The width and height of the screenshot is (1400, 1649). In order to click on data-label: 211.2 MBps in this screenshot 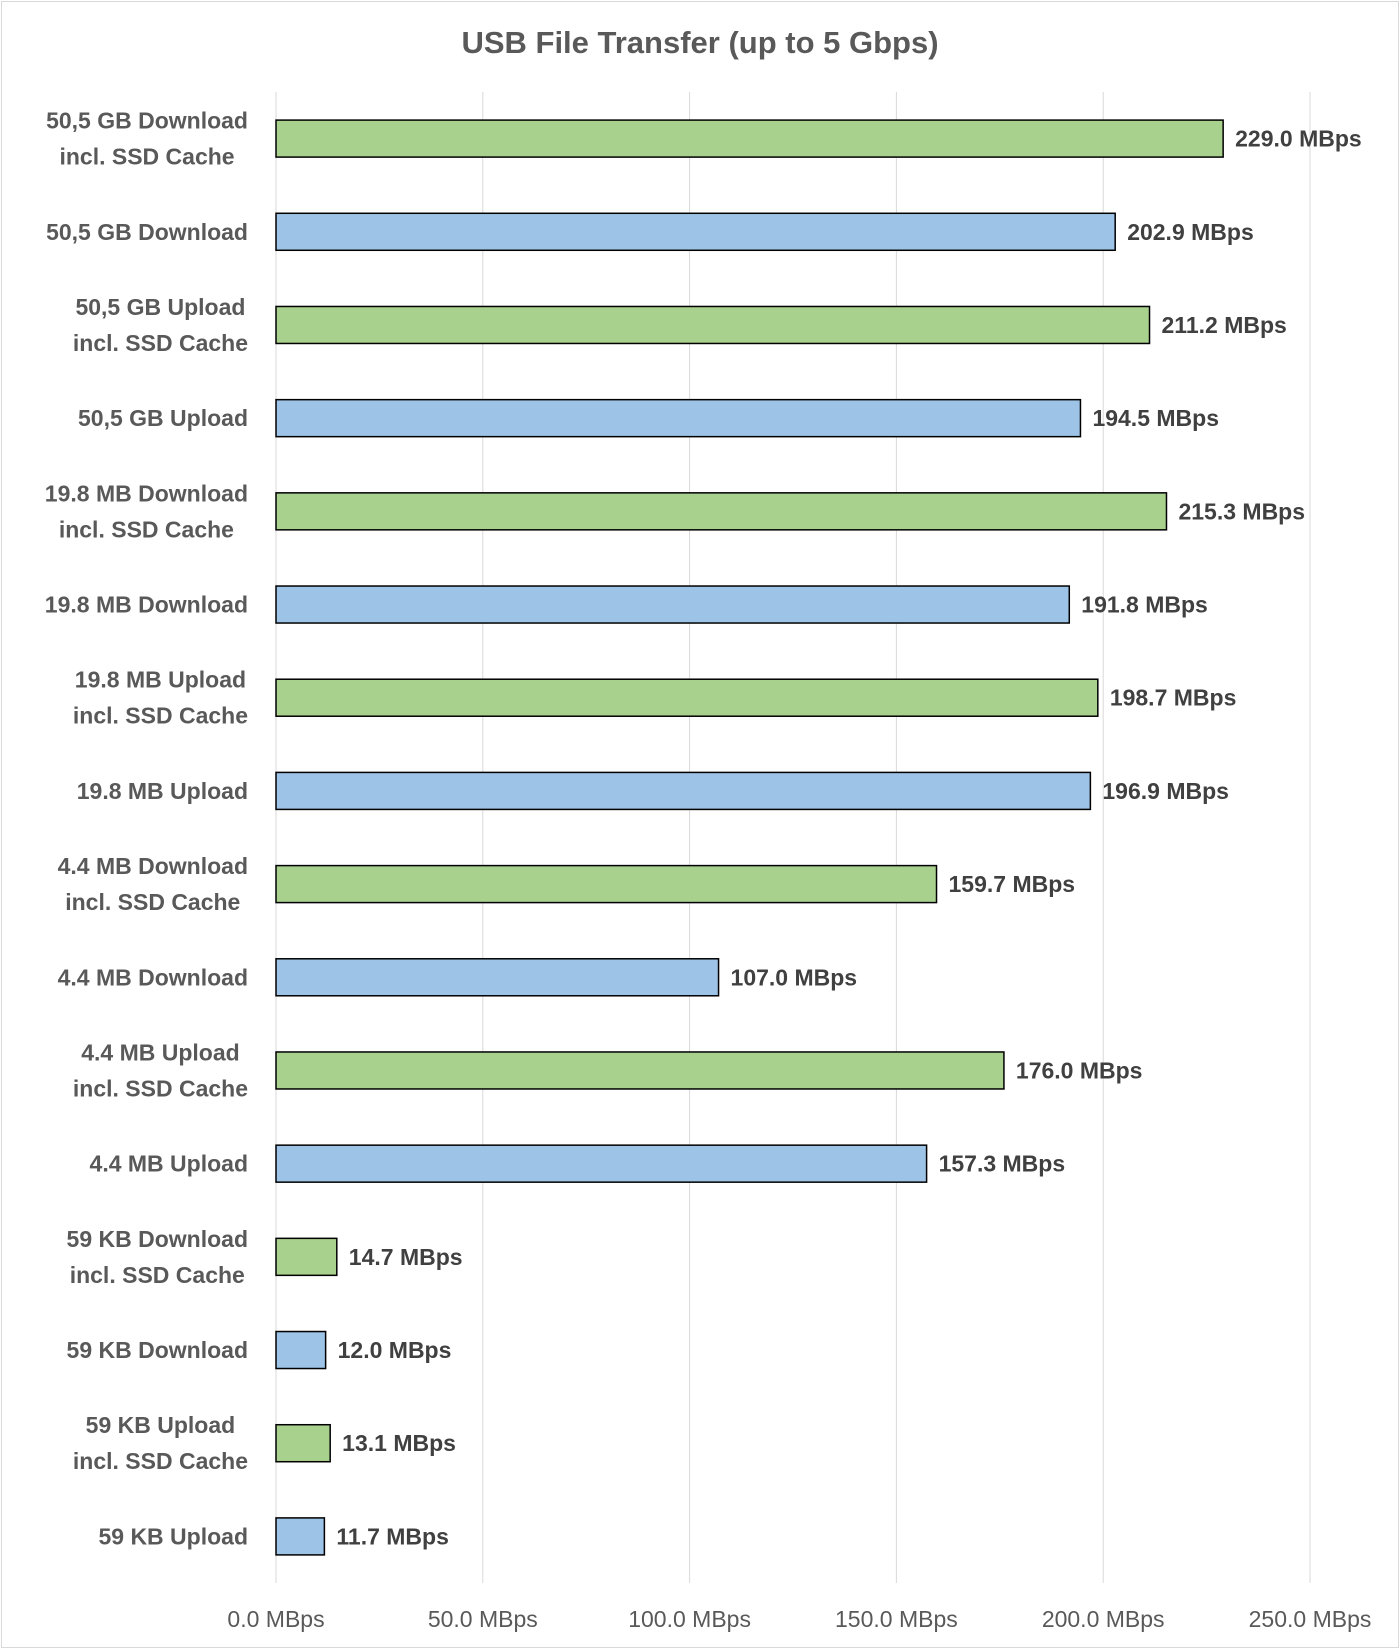, I will do `click(1224, 325)`.